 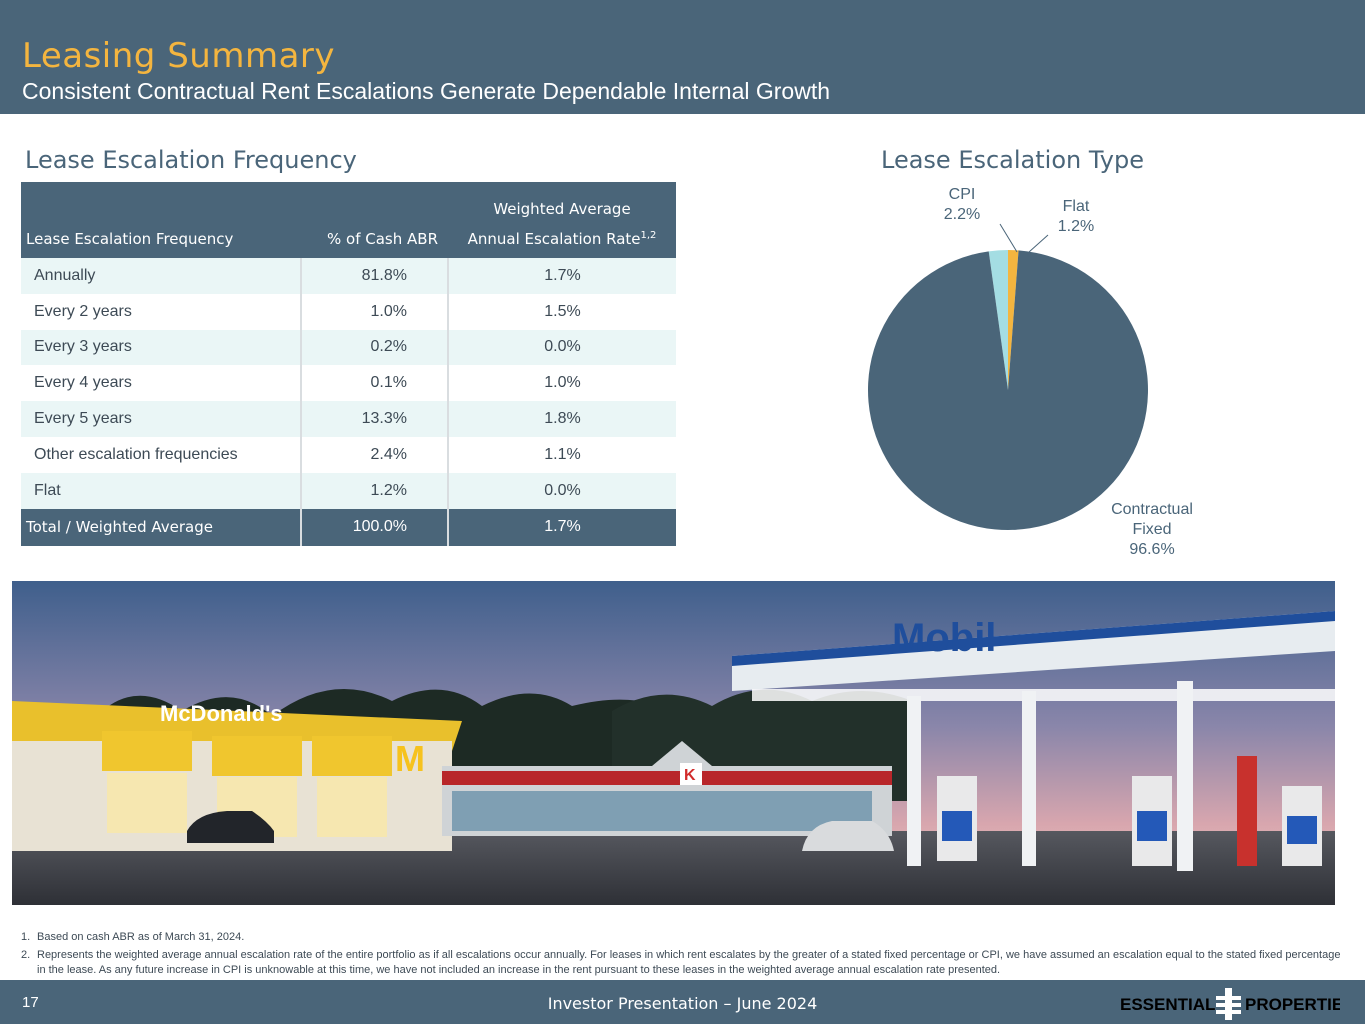 What do you see at coordinates (1076, 206) in the screenshot?
I see `pie-label-flat: Flat` at bounding box center [1076, 206].